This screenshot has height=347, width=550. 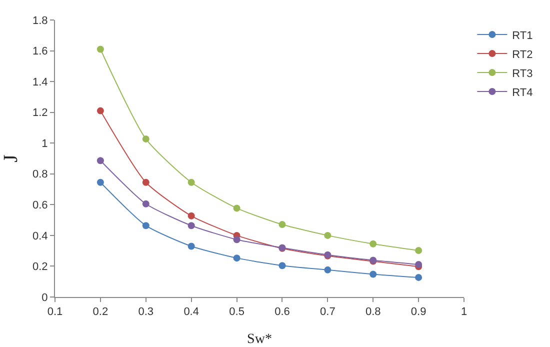 What do you see at coordinates (40, 82) in the screenshot?
I see `y-tick-label: 1.4` at bounding box center [40, 82].